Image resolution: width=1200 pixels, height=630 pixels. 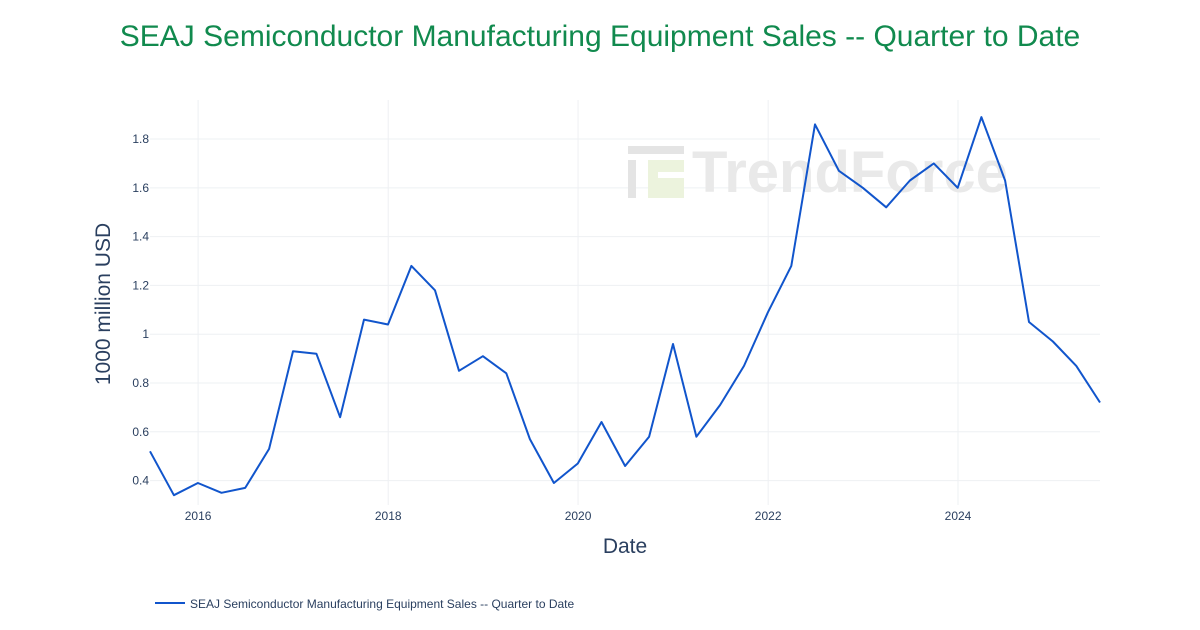 What do you see at coordinates (103, 304) in the screenshot?
I see `y-axis-title: 1000 million USD` at bounding box center [103, 304].